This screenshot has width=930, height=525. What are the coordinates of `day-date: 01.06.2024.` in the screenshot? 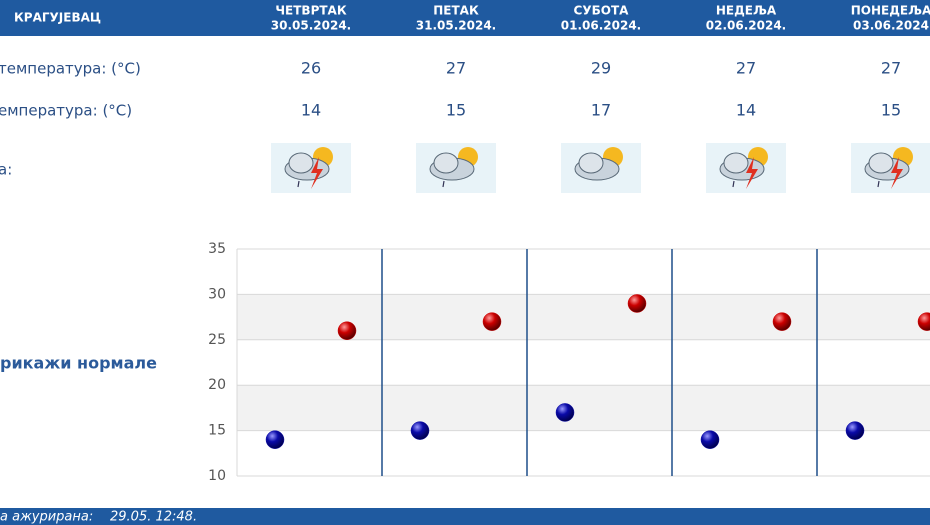 It's located at (601, 26).